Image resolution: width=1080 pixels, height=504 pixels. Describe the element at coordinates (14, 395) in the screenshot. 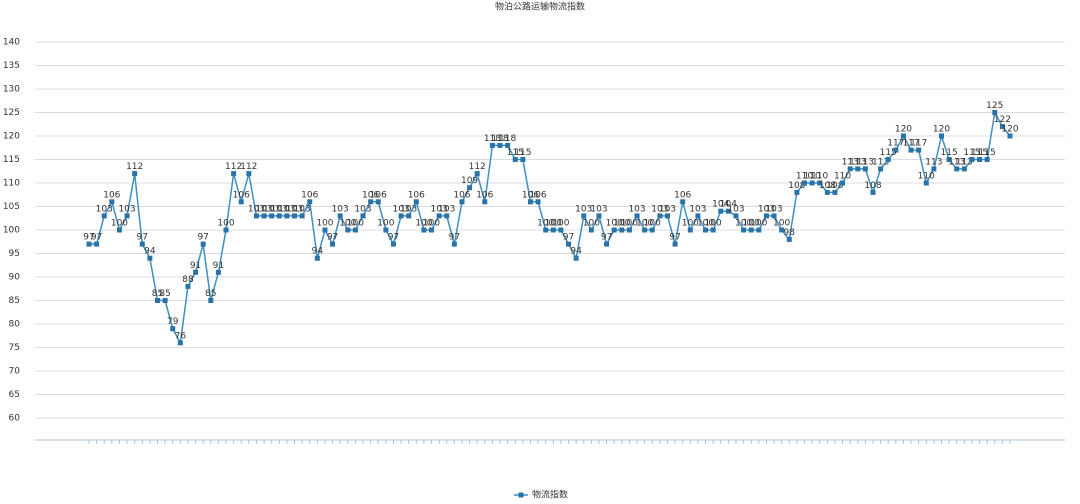

I see `y-tick-label: 65` at that location.